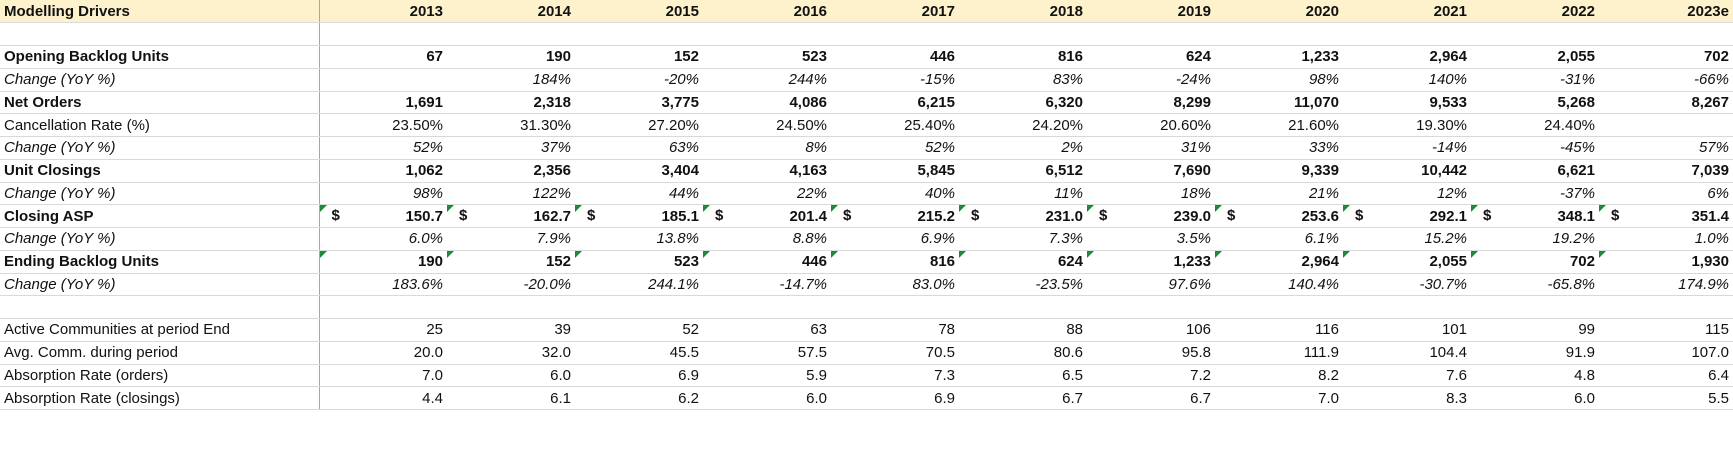 This screenshot has width=1733, height=455. Describe the element at coordinates (160, 103) in the screenshot. I see `row-label-cell: Net Orders` at that location.